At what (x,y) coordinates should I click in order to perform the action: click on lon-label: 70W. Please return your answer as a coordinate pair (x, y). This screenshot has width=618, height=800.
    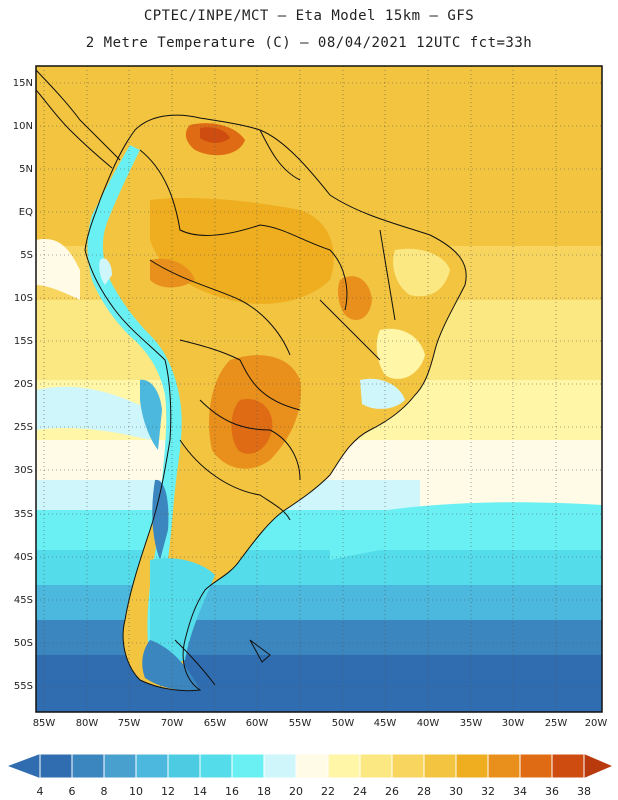
    Looking at the image, I should click on (172, 723).